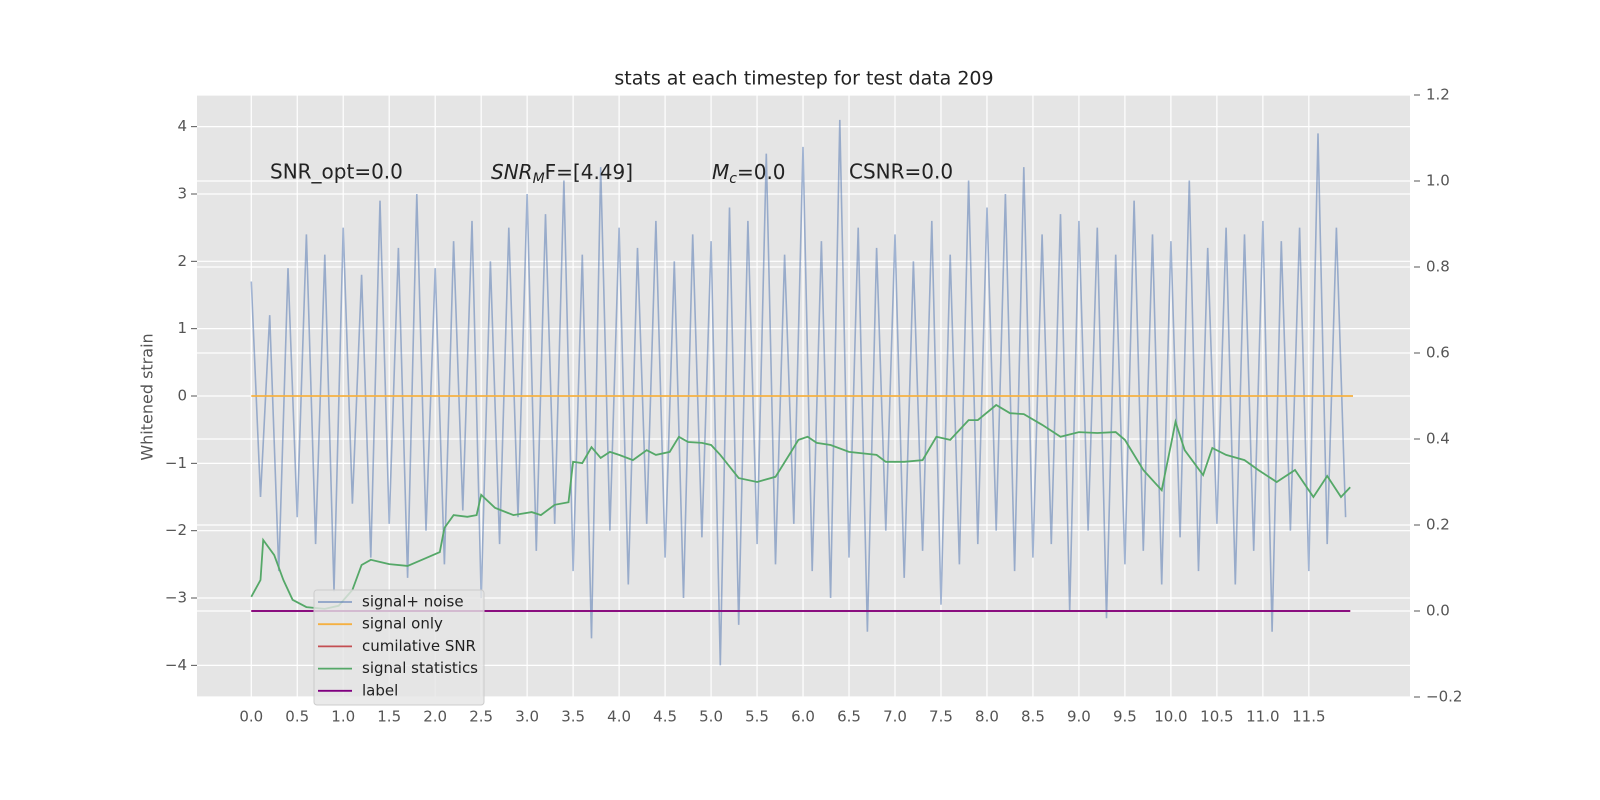 This screenshot has height=800, width=1600. Describe the element at coordinates (761, 172) in the screenshot. I see `annotation-part: =0.0` at that location.